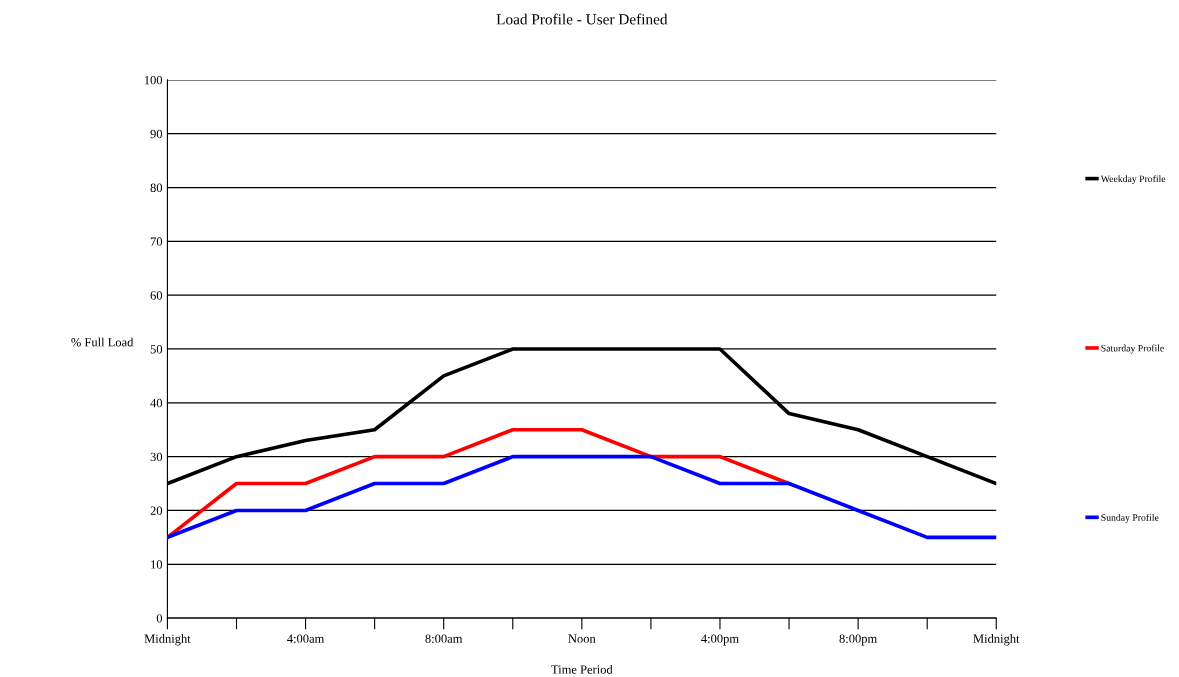 The image size is (1179, 677). What do you see at coordinates (582, 638) in the screenshot?
I see `x-tick-label: Noon` at bounding box center [582, 638].